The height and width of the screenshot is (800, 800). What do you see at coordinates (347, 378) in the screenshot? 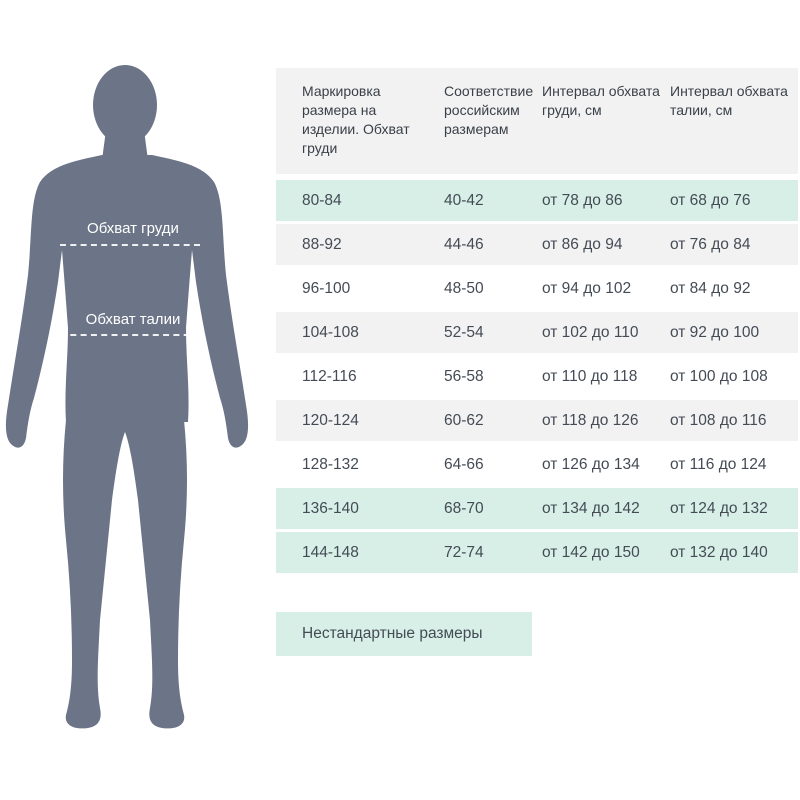
I see `cell-size-marking: 112-116` at bounding box center [347, 378].